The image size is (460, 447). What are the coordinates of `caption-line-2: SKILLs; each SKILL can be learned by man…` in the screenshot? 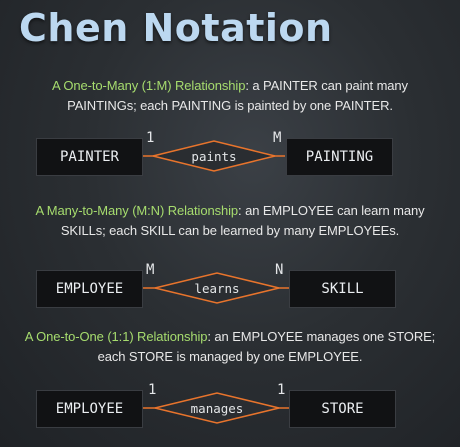 It's located at (230, 230).